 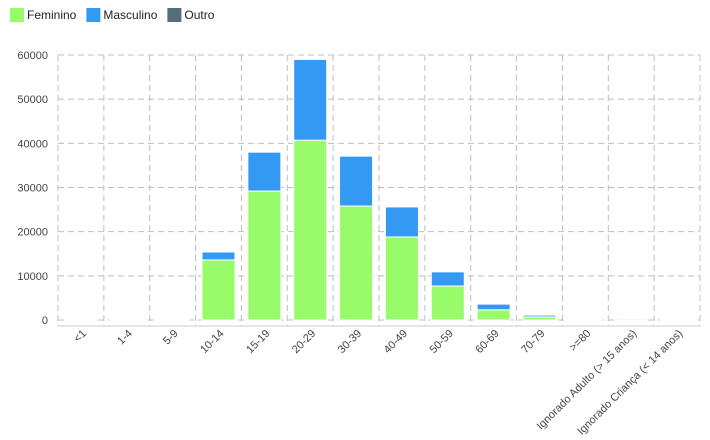 What do you see at coordinates (32, 56) in the screenshot?
I see `y-tick-label: 60000` at bounding box center [32, 56].